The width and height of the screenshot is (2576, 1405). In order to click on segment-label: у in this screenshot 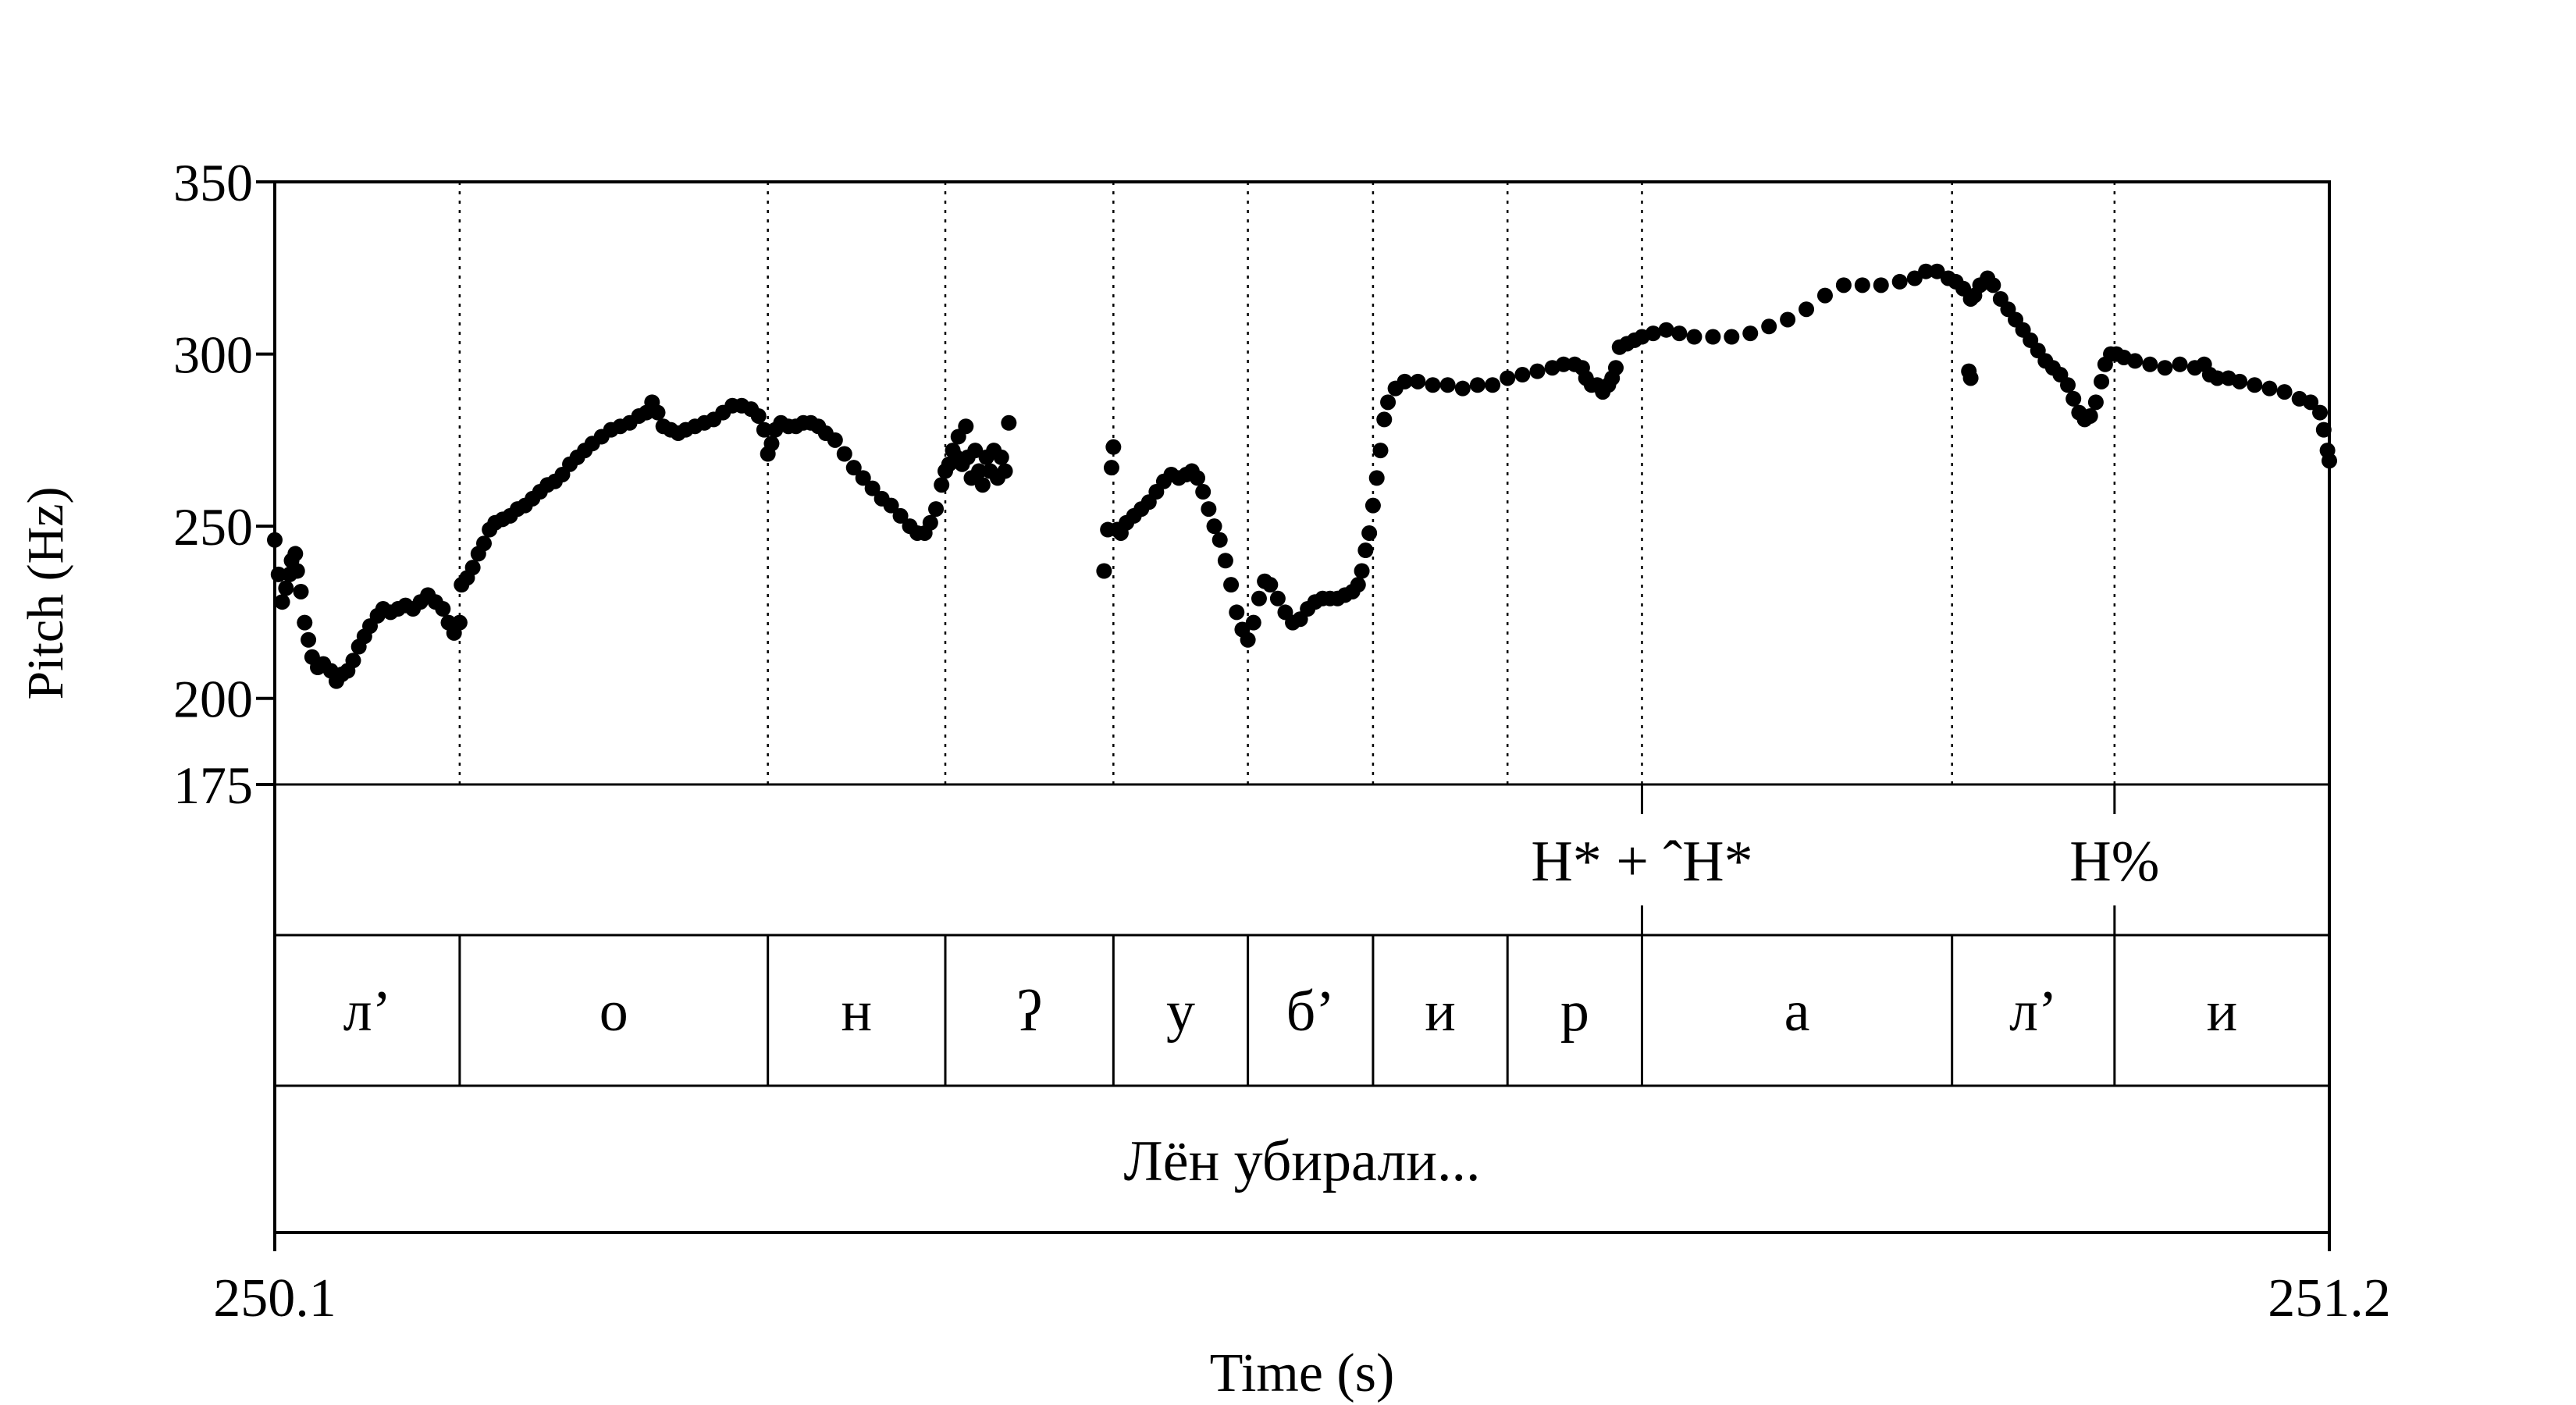, I will do `click(1180, 1012)`.